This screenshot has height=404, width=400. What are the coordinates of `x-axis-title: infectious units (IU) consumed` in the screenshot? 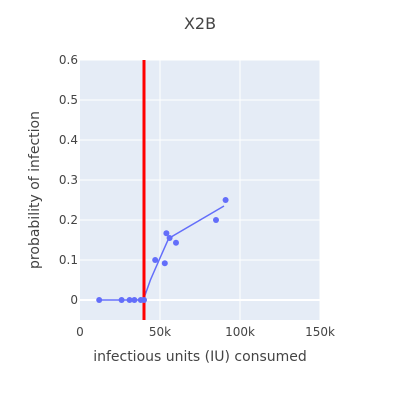 It's located at (200, 357).